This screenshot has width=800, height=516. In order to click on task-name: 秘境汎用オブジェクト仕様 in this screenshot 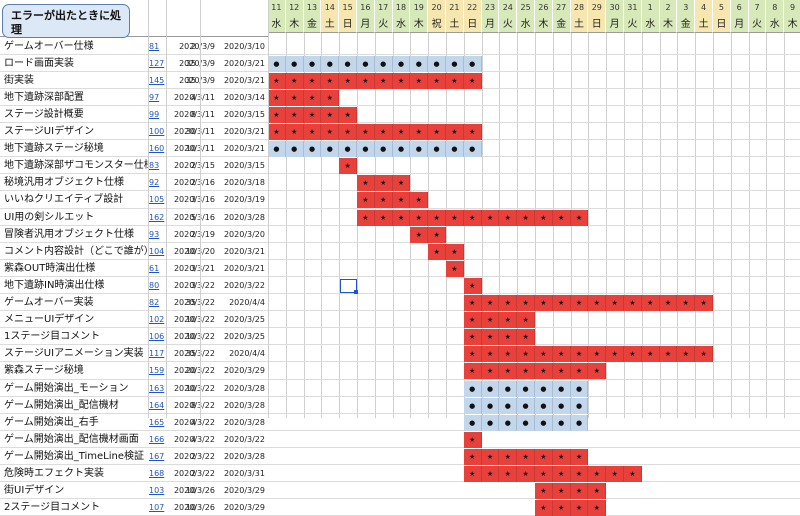, I will do `click(64, 183)`.